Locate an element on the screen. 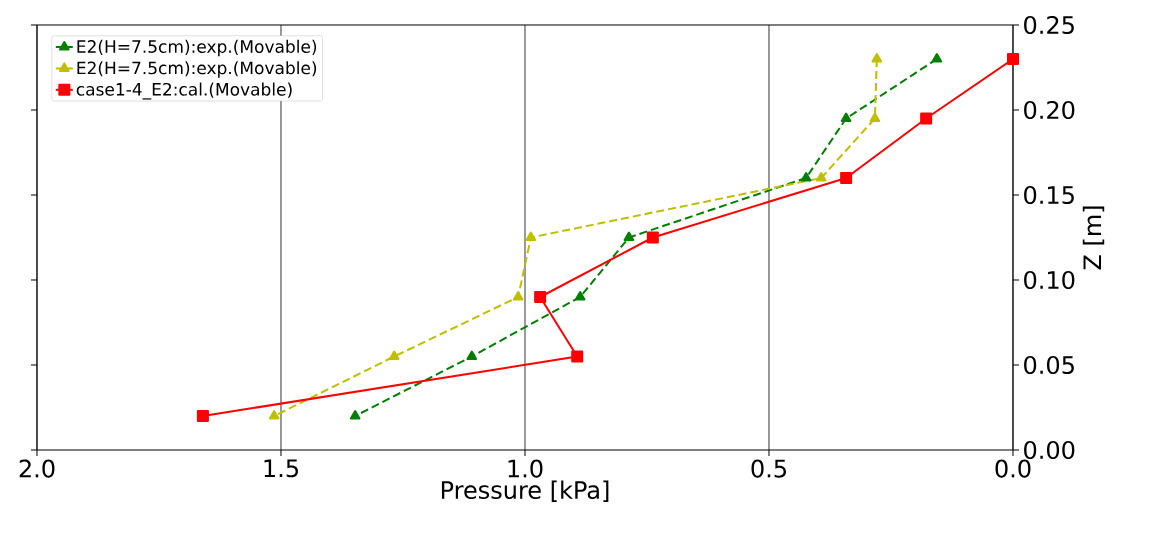 This screenshot has height=545, width=1153. y-tick-label: 0.15 is located at coordinates (1049, 195).